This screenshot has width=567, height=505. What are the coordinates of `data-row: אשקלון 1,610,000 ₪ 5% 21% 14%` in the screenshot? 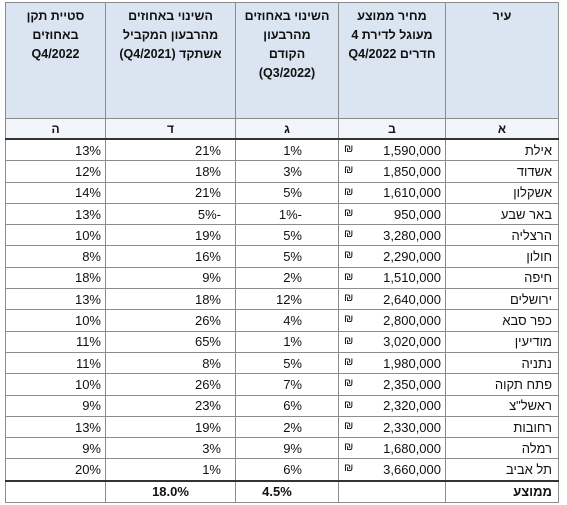 It's located at (282, 192).